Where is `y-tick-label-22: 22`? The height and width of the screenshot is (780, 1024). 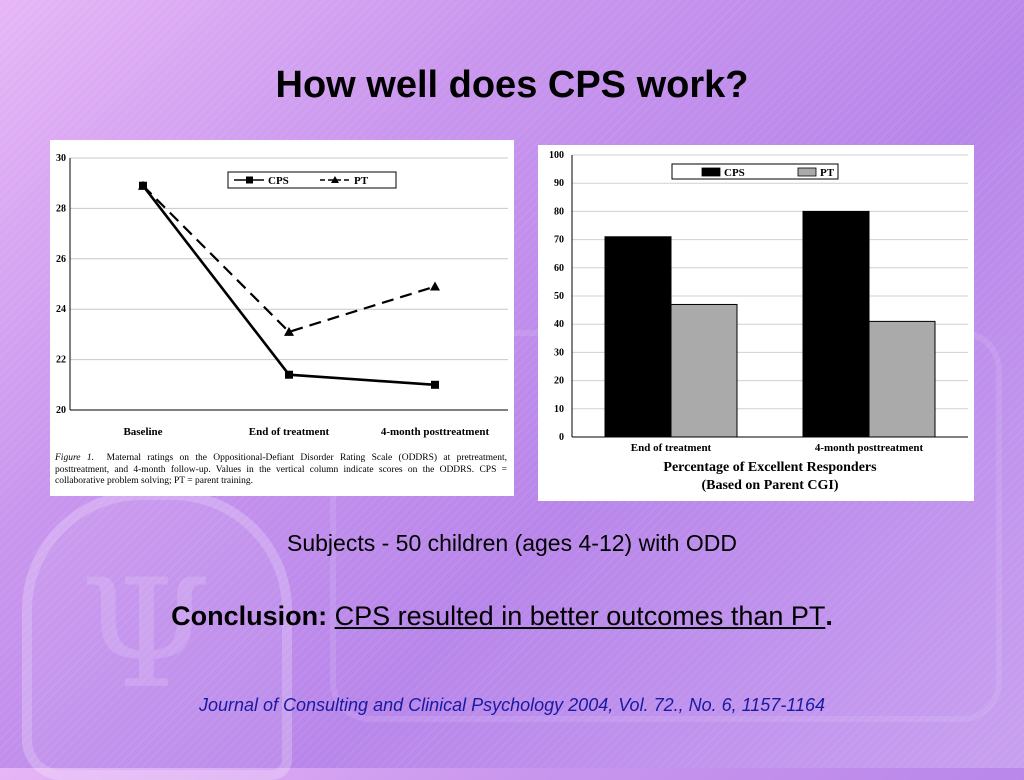
y-tick-label-22: 22 is located at coordinates (61, 360).